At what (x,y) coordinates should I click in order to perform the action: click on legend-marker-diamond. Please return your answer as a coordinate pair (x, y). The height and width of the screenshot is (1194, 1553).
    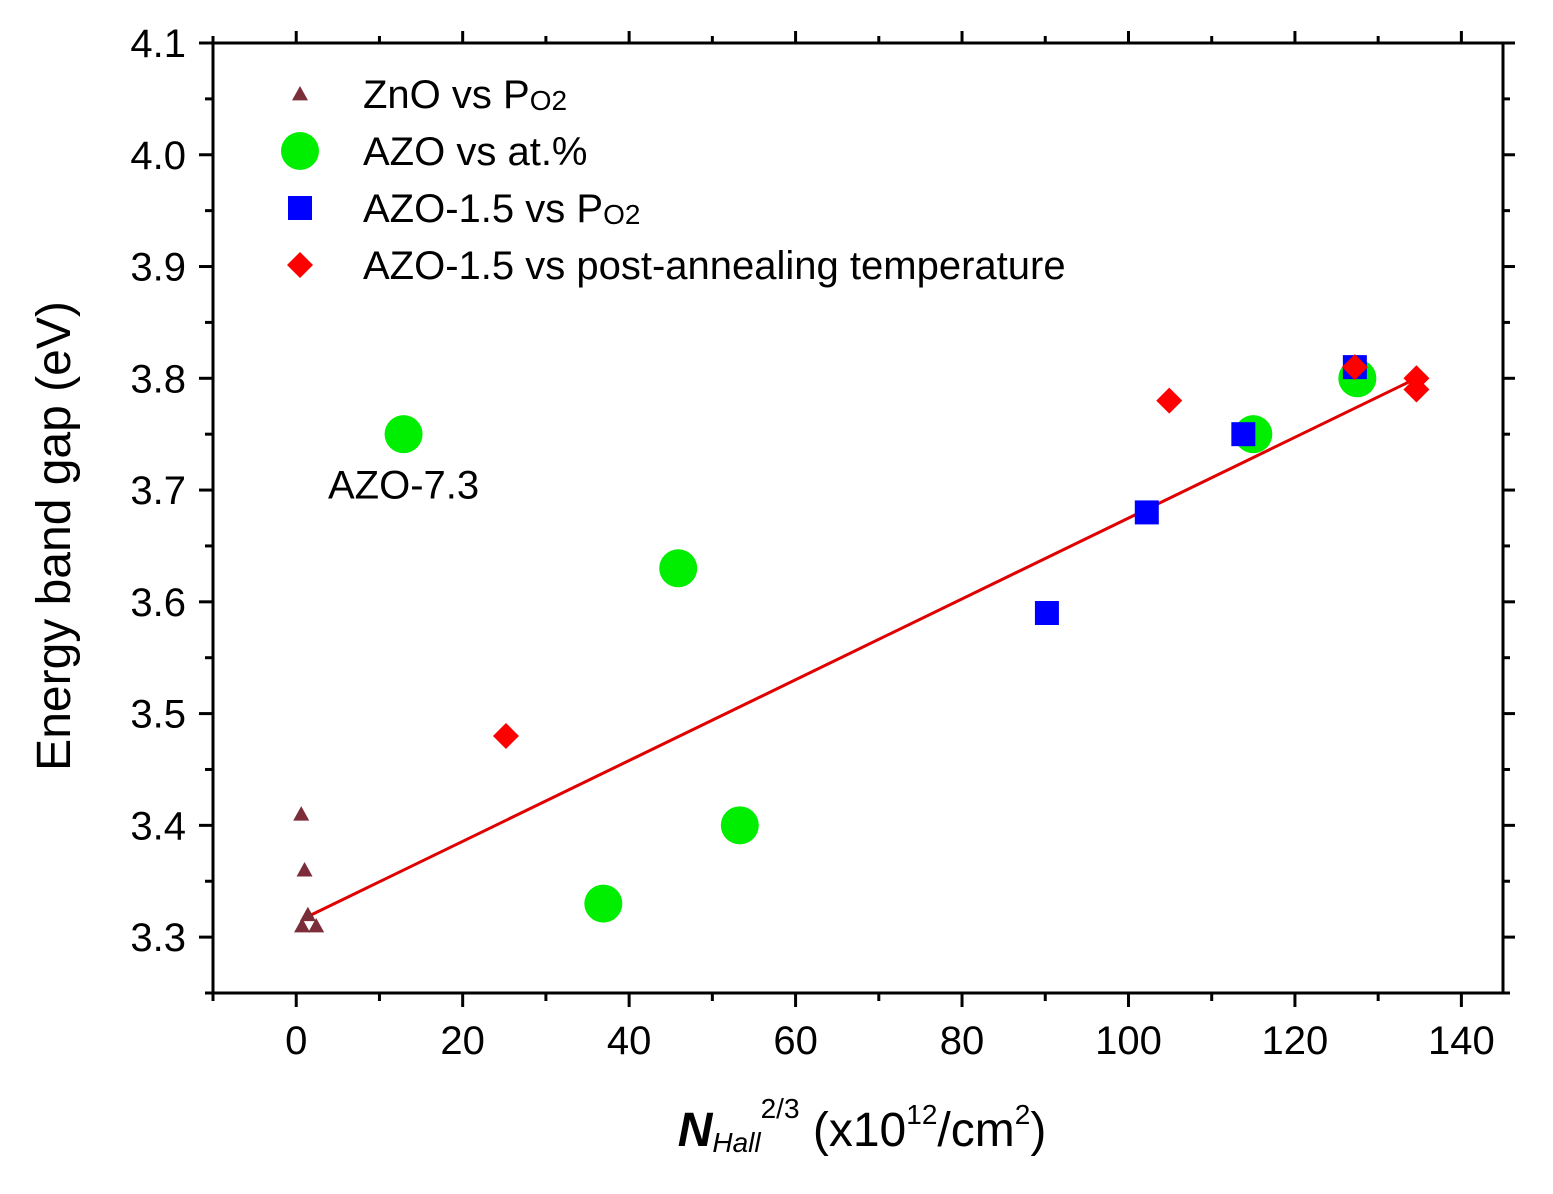
    Looking at the image, I should click on (300, 265).